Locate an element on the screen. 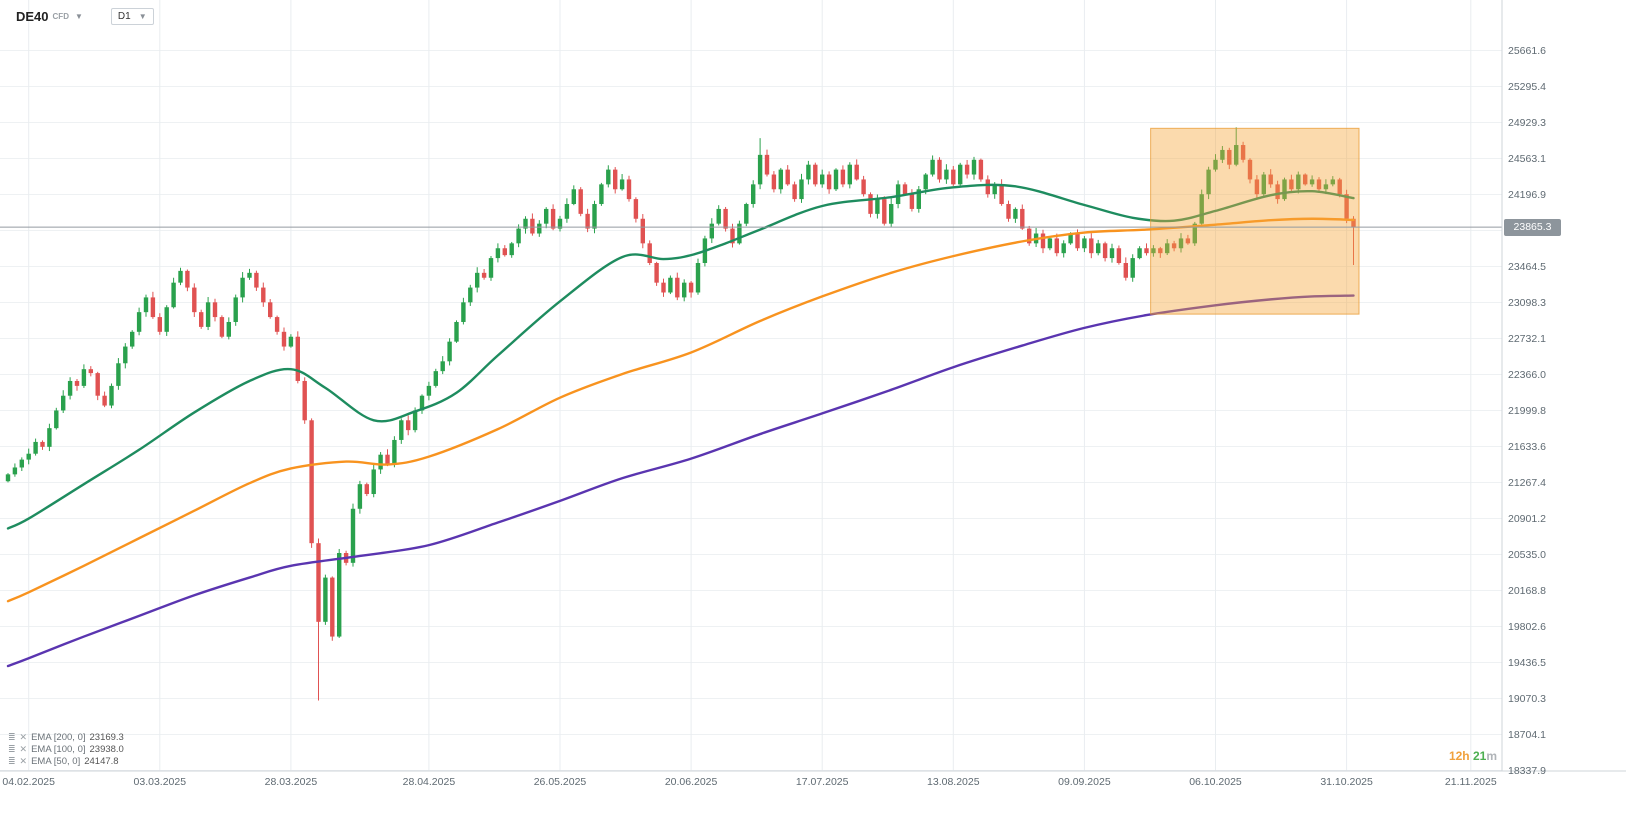 The image size is (1626, 831). timeframe-selector: D1 ▼ is located at coordinates (132, 16).